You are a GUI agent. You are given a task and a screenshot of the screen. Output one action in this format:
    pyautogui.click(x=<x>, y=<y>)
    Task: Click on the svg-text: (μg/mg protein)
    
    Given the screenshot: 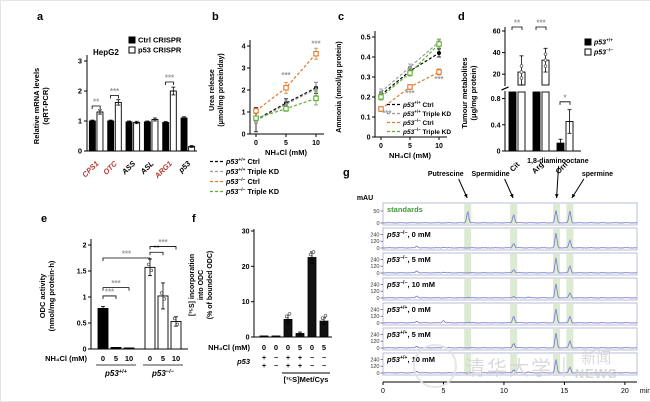 What is the action you would take?
    pyautogui.click(x=473, y=93)
    